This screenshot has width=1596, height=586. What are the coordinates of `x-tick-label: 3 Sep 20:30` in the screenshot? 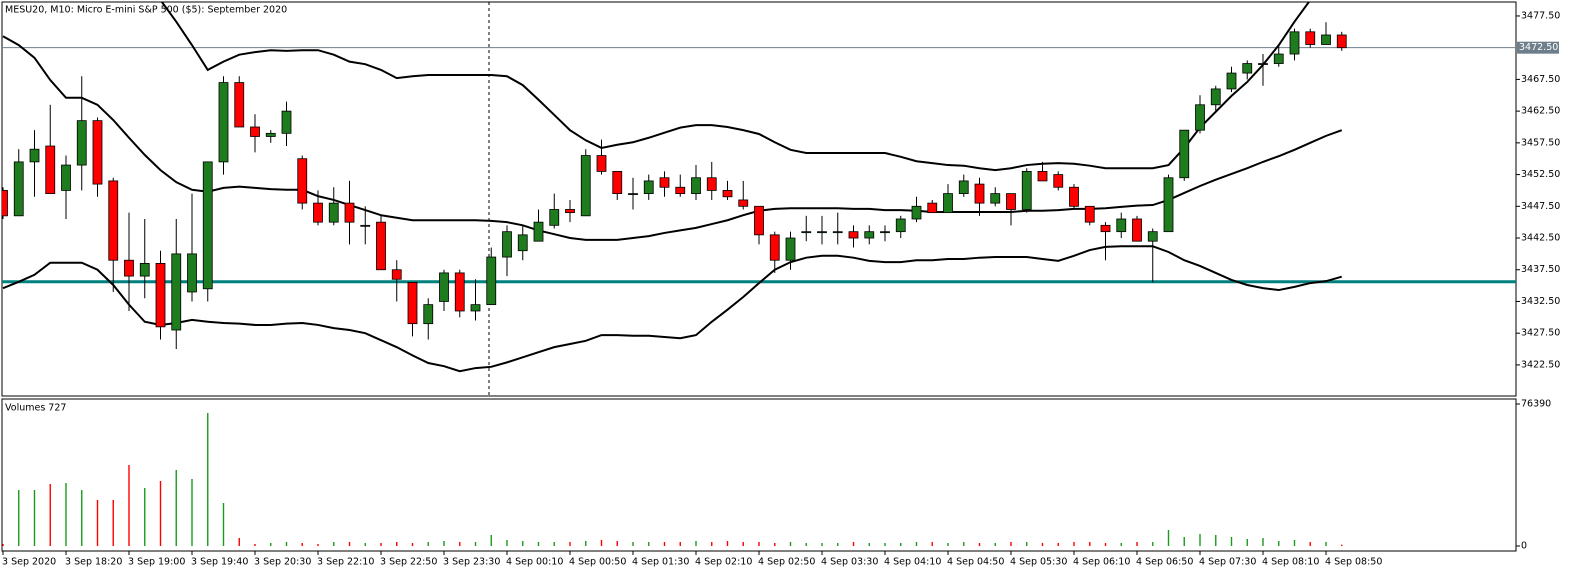 It's located at (282, 562).